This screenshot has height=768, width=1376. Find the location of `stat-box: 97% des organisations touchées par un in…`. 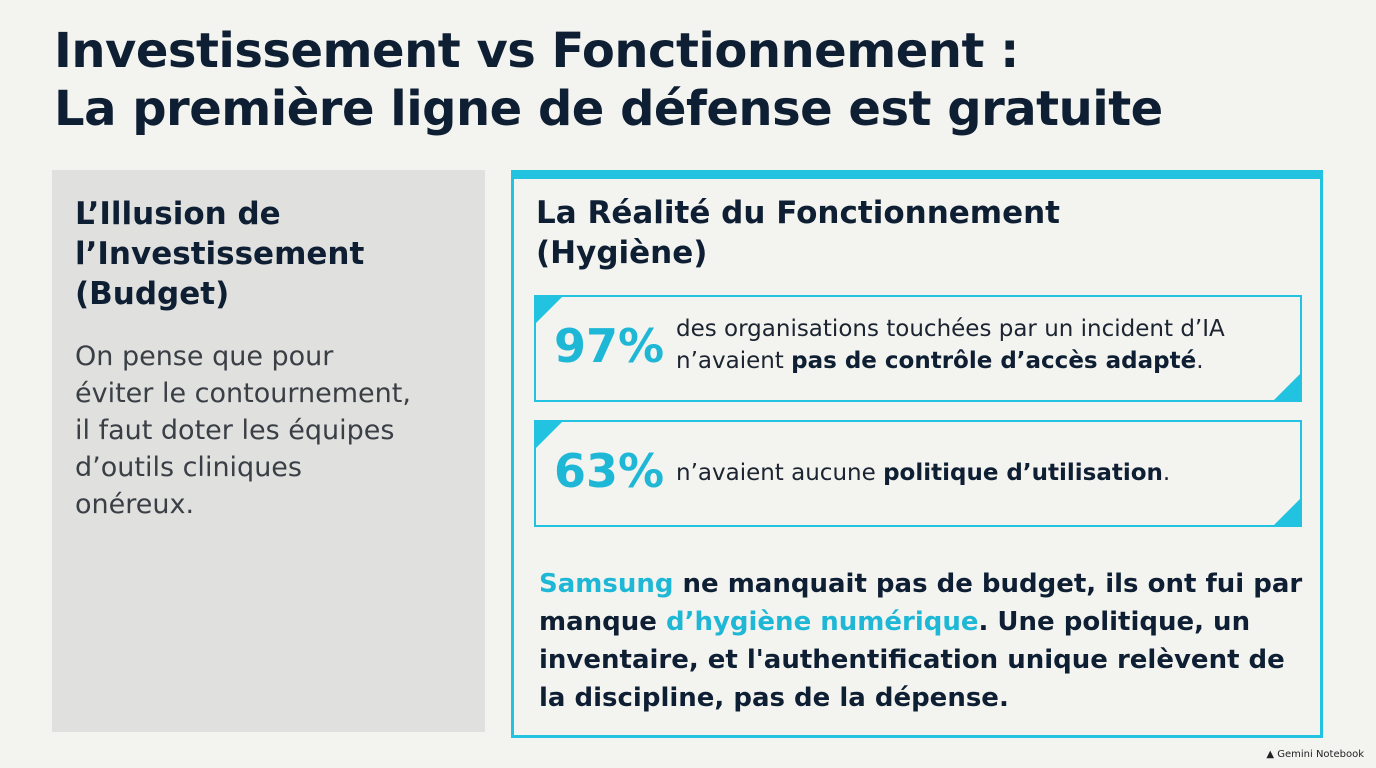

stat-box: 97% des organisations touchées par un in… is located at coordinates (918, 348).